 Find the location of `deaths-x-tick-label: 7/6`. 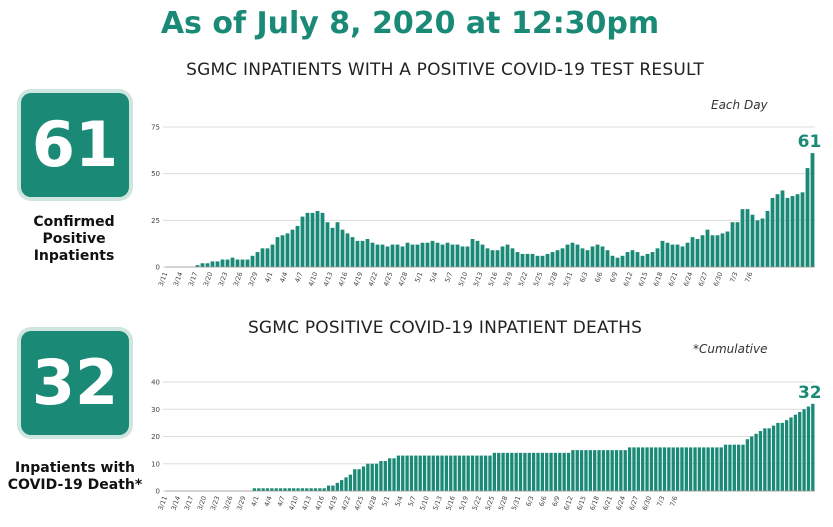

deaths-x-tick-label: 7/6 is located at coordinates (673, 501).